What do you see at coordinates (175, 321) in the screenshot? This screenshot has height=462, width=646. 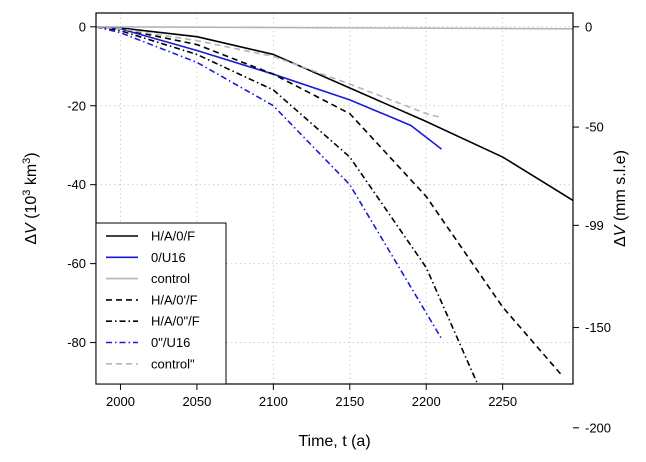 I see `legend-label-4: H/A/0"/F` at bounding box center [175, 321].